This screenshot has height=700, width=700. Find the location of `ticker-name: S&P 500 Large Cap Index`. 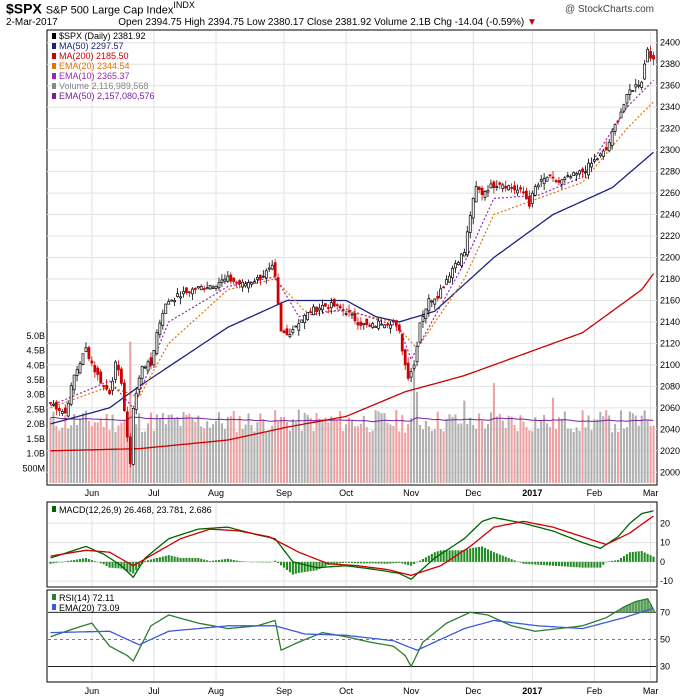

ticker-name: S&P 500 Large Cap Index is located at coordinates (109, 10).